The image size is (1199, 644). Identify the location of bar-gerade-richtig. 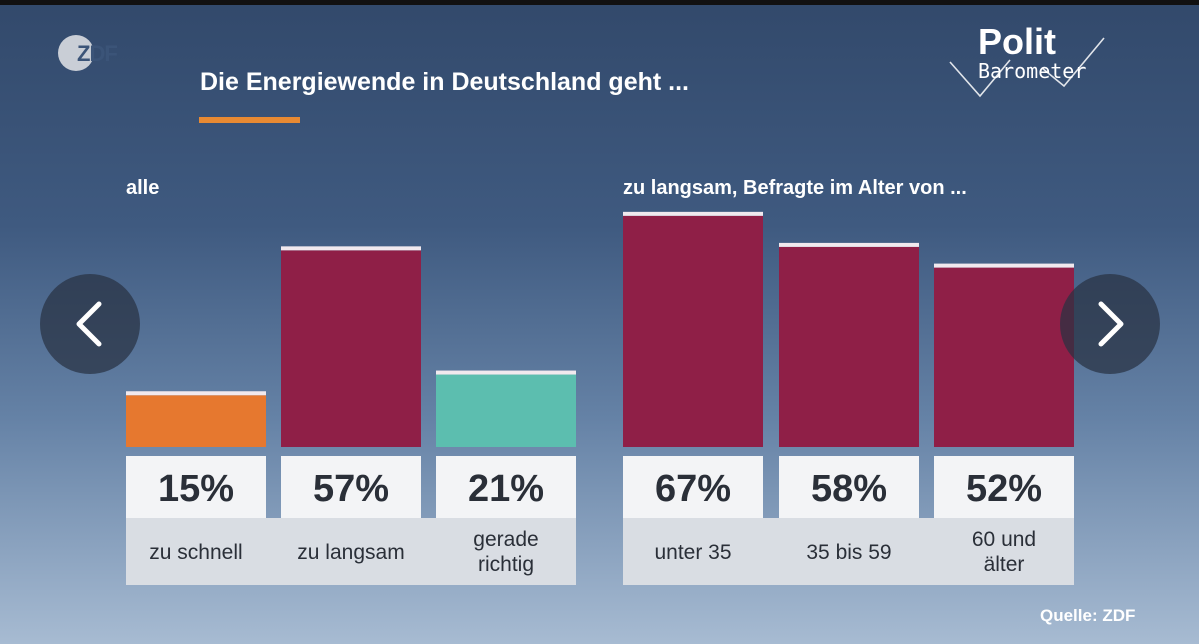
(506, 410).